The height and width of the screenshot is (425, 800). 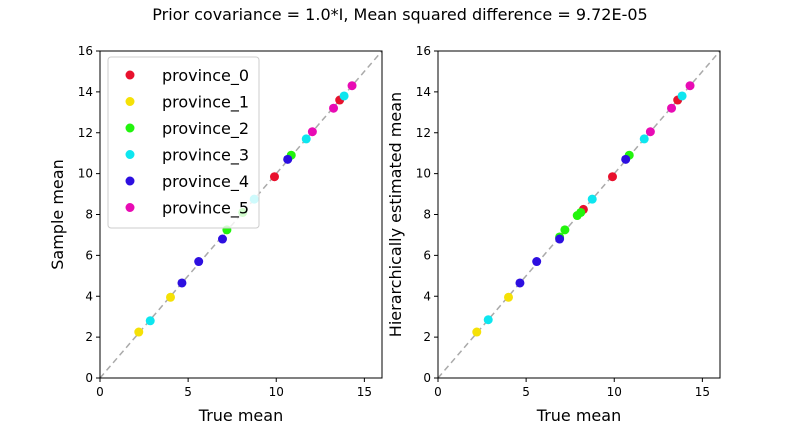 What do you see at coordinates (205, 182) in the screenshot?
I see `legend-label-province_4: province_4` at bounding box center [205, 182].